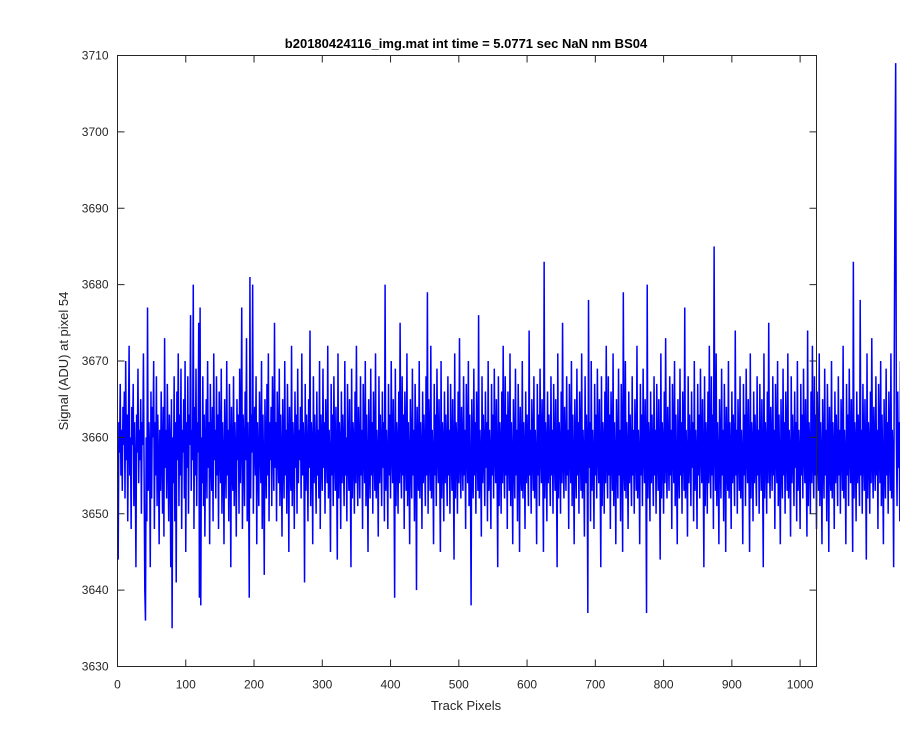 The width and height of the screenshot is (900, 750). What do you see at coordinates (95, 132) in the screenshot?
I see `y-tick-label: 3700` at bounding box center [95, 132].